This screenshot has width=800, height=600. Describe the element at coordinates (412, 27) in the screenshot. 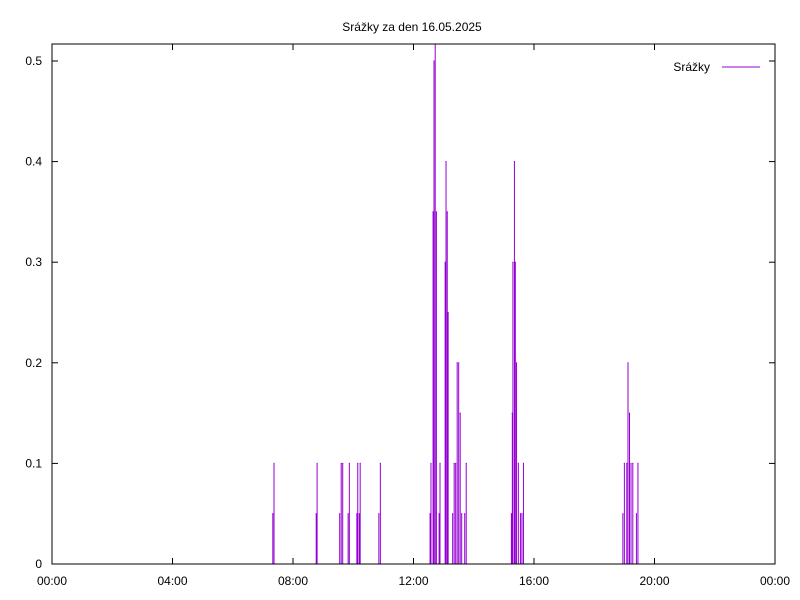

I see `chart-title: Srážky za den 16.05.2025` at that location.